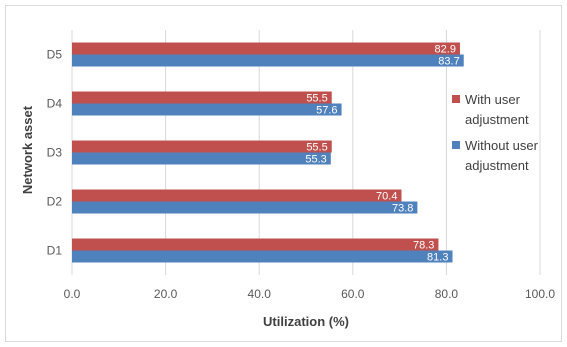 The width and height of the screenshot is (567, 347). Describe the element at coordinates (310, 294) in the screenshot. I see `x-tick-labels: 0.0 20.0 40.0 60.0 80.0 100.0` at that location.